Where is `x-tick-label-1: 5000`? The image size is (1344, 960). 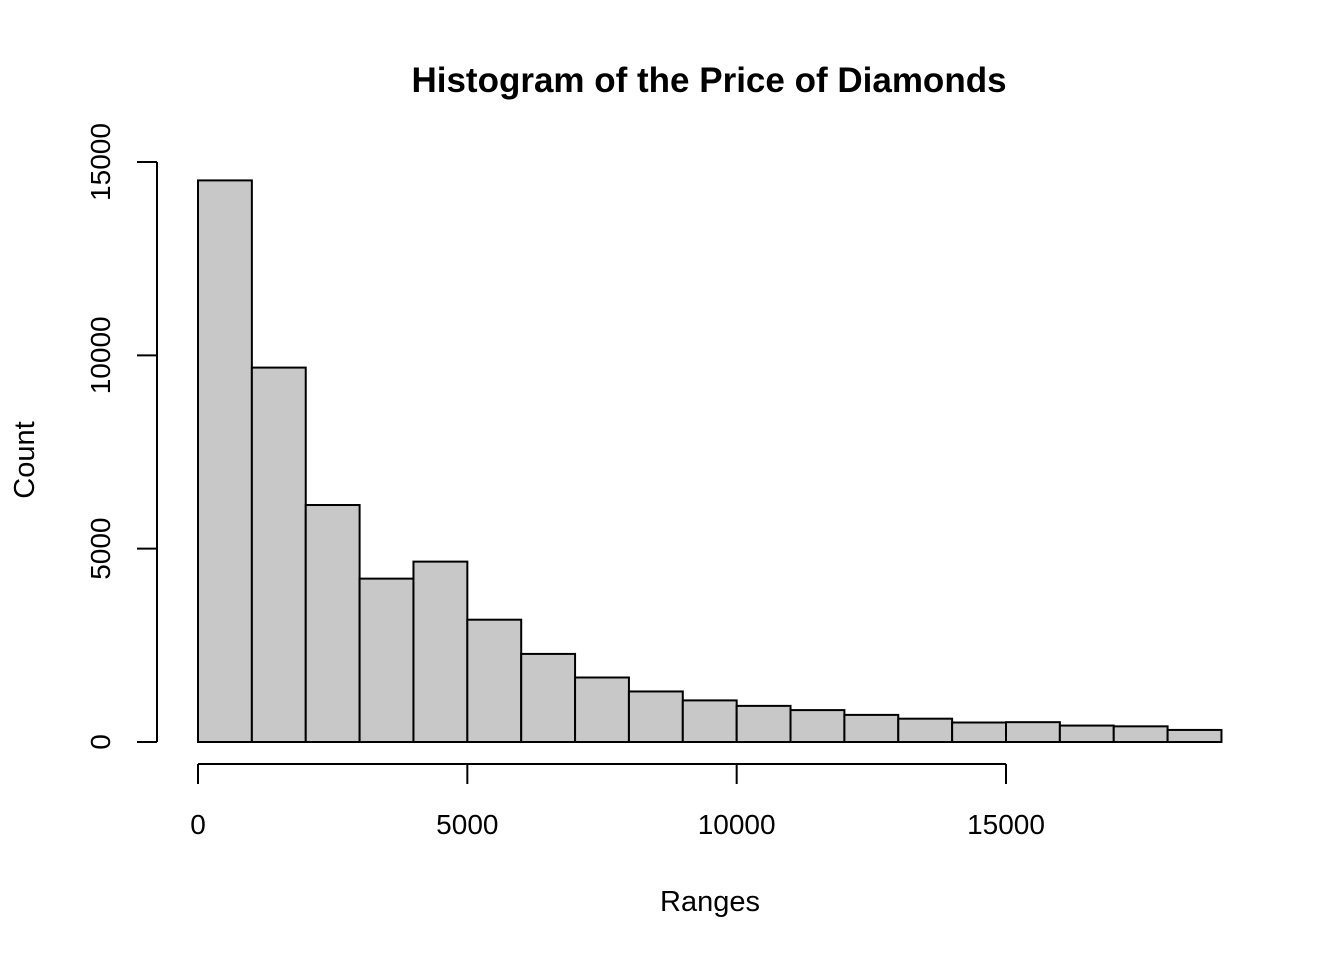 x-tick-label-1: 5000 is located at coordinates (467, 824).